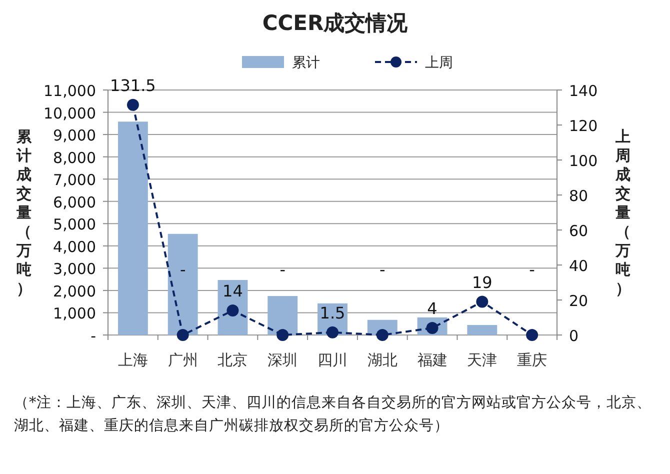 Image resolution: width=670 pixels, height=474 pixels. What do you see at coordinates (583, 91) in the screenshot?
I see `y2-tick-label: 140` at bounding box center [583, 91].